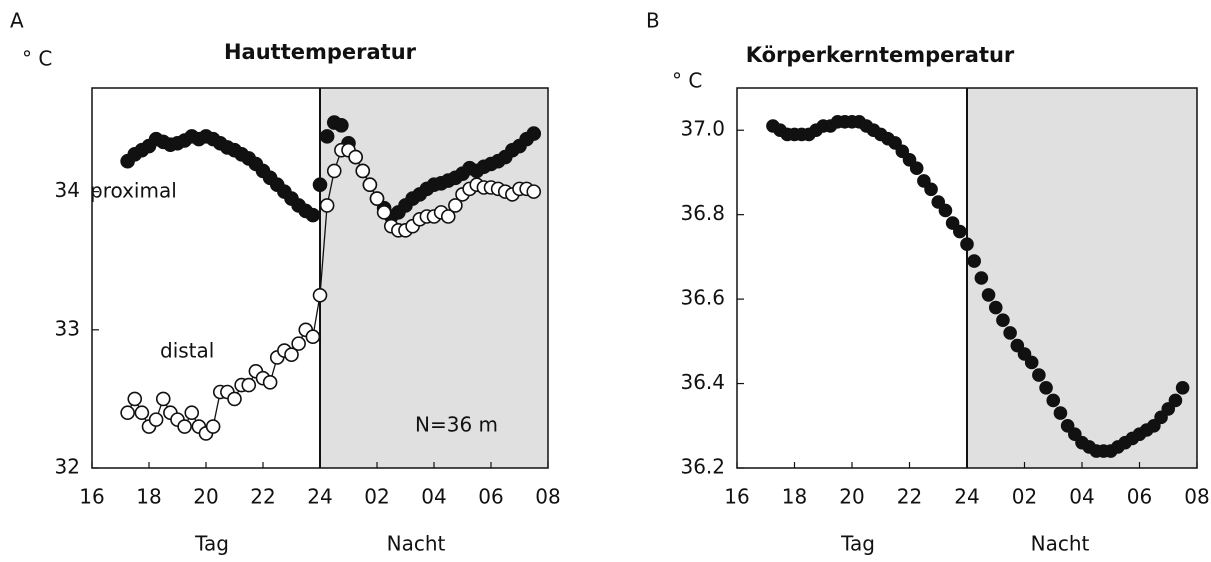 The height and width of the screenshot is (562, 1211). Describe the element at coordinates (653, 21) in the screenshot. I see `panel-letter: B` at that location.